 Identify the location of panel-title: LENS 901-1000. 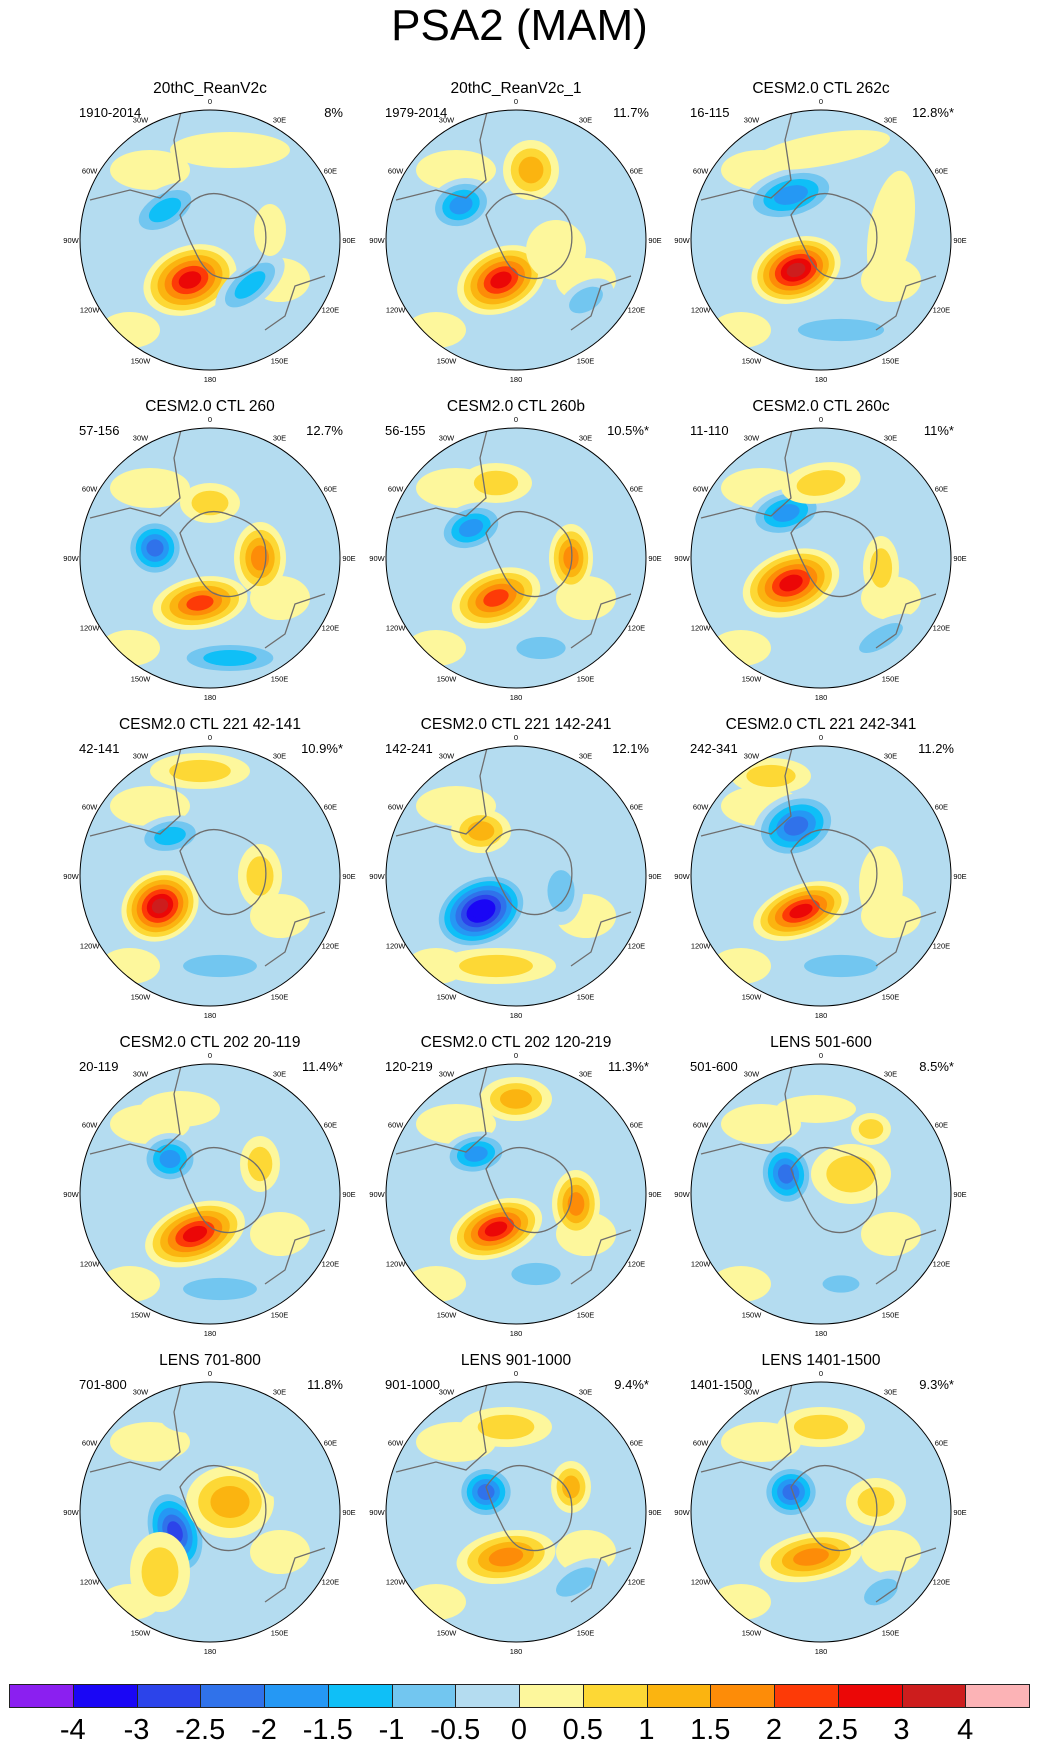
(516, 1360).